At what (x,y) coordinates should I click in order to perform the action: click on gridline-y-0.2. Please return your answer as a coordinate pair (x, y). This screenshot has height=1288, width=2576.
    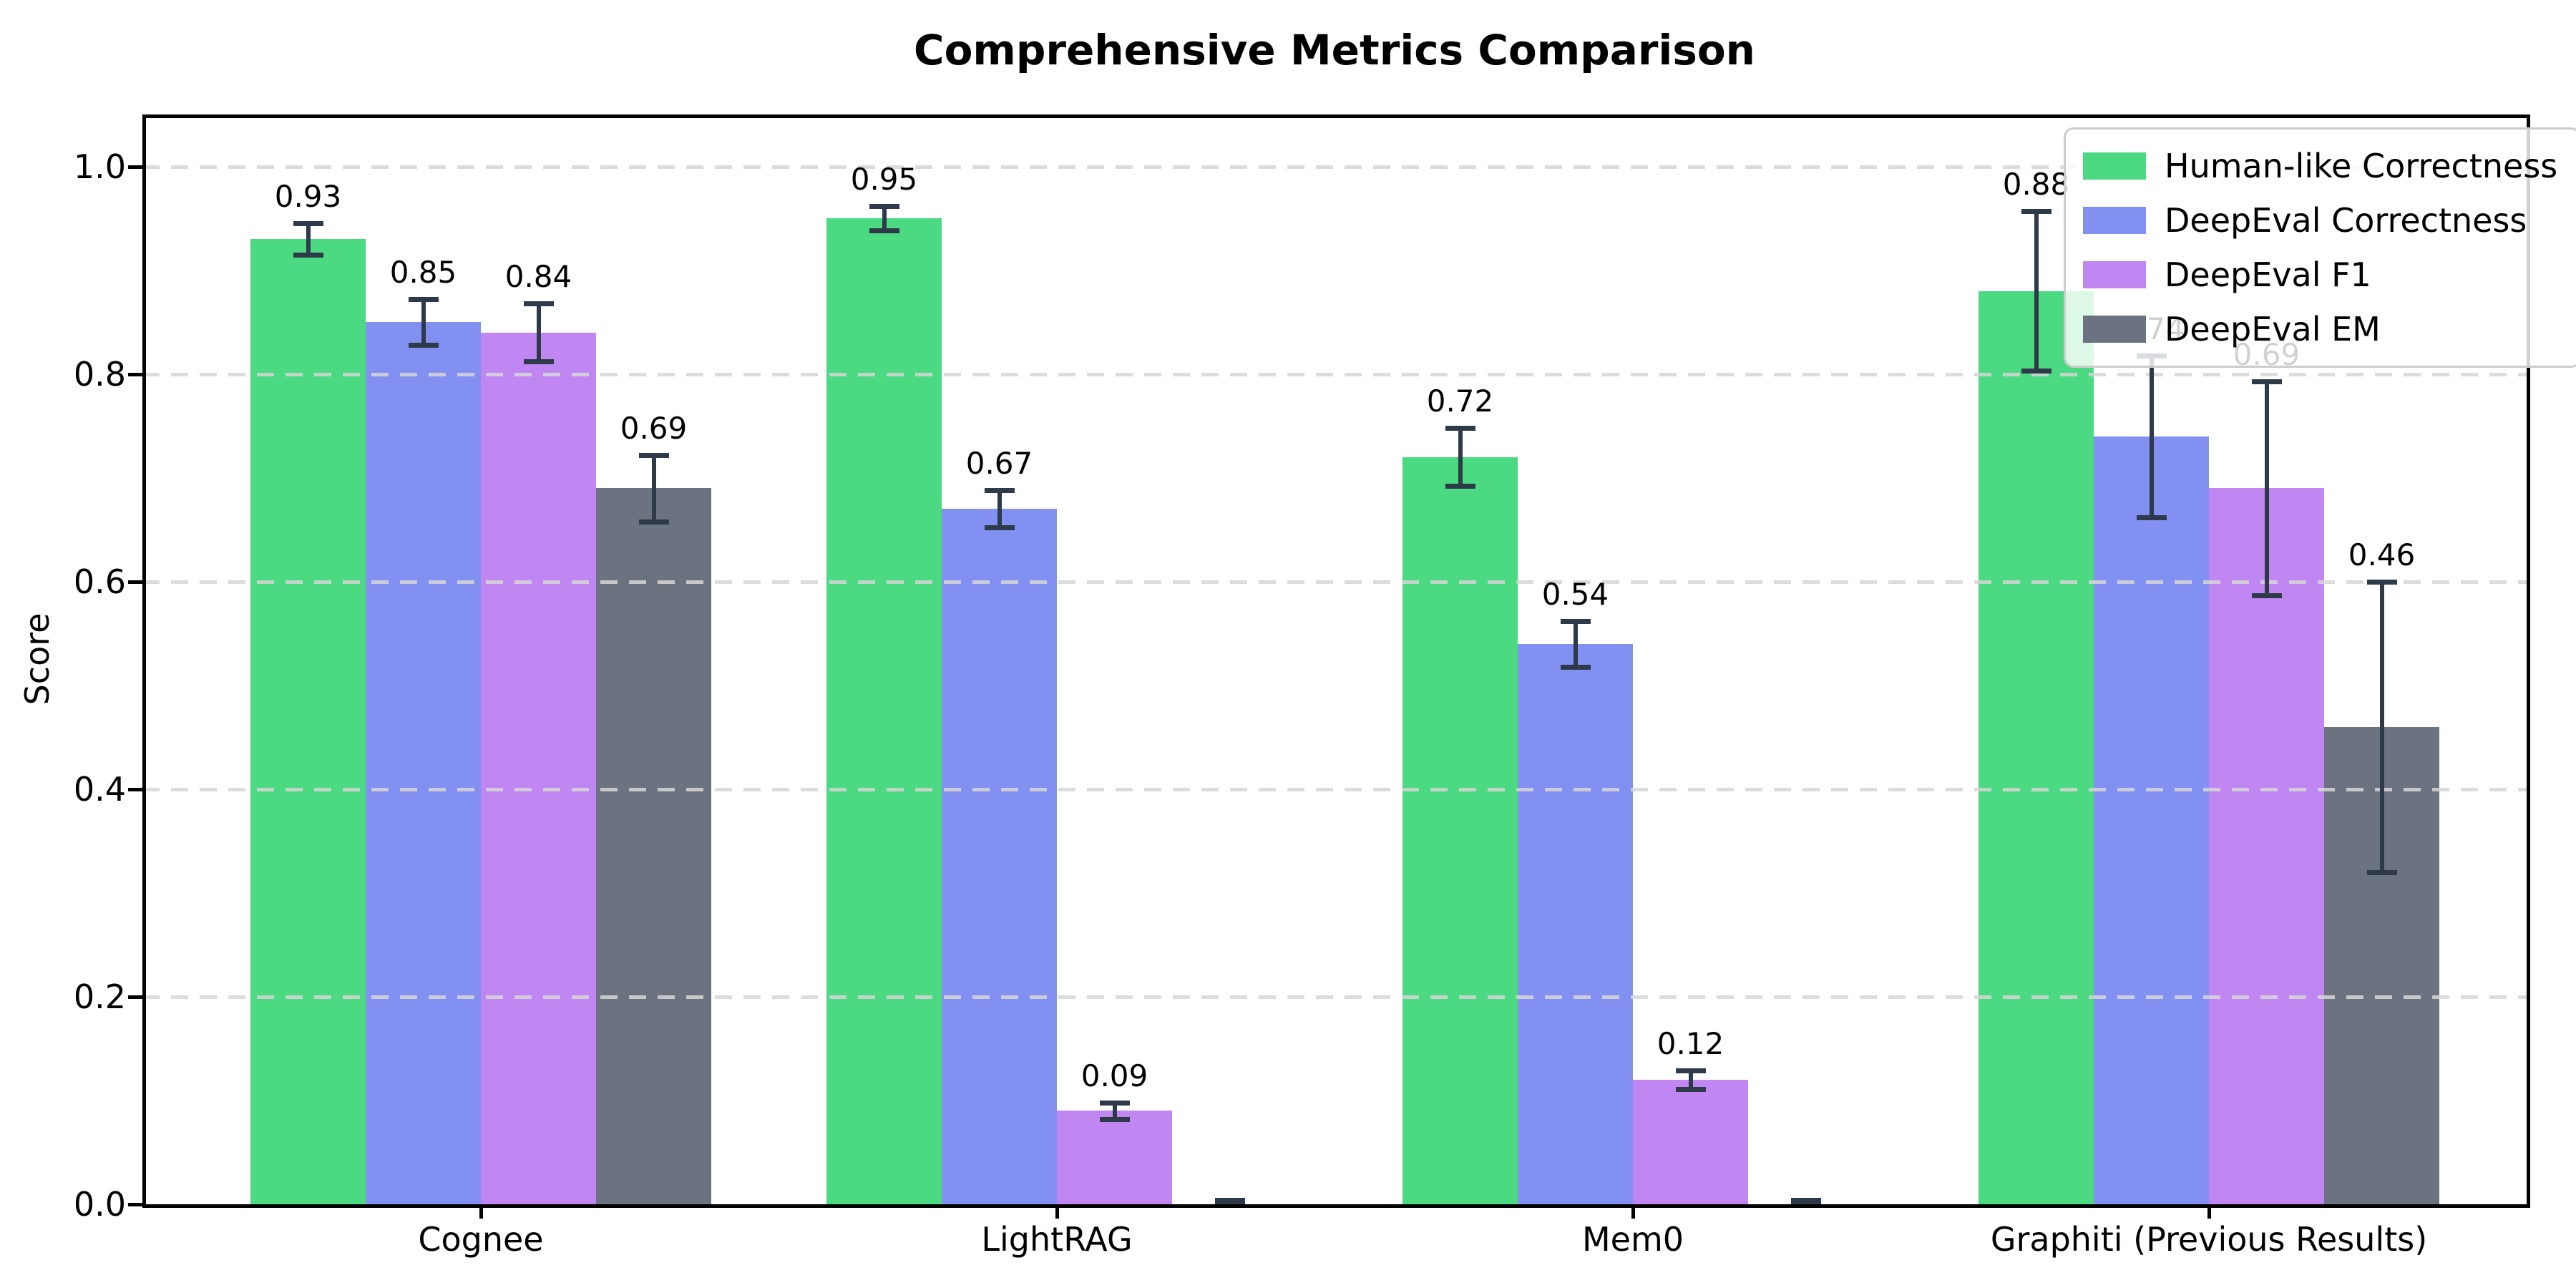
    Looking at the image, I should click on (1334, 997).